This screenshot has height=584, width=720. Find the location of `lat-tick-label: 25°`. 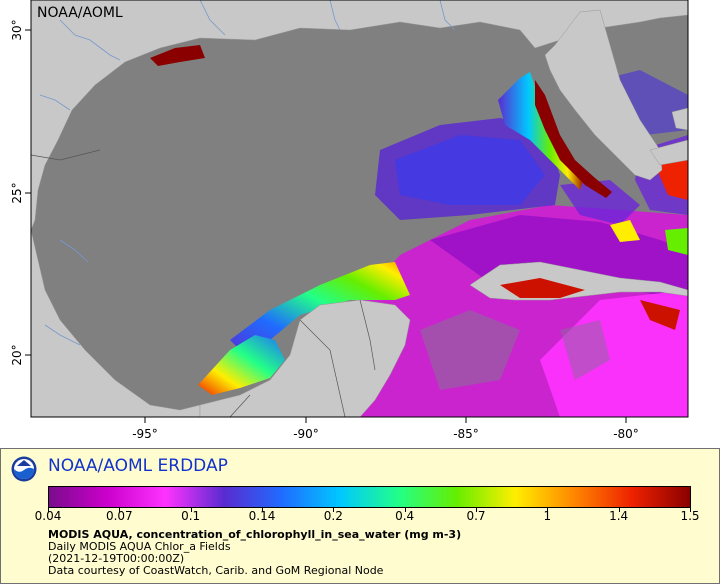

lat-tick-label: 25° is located at coordinates (17, 192).